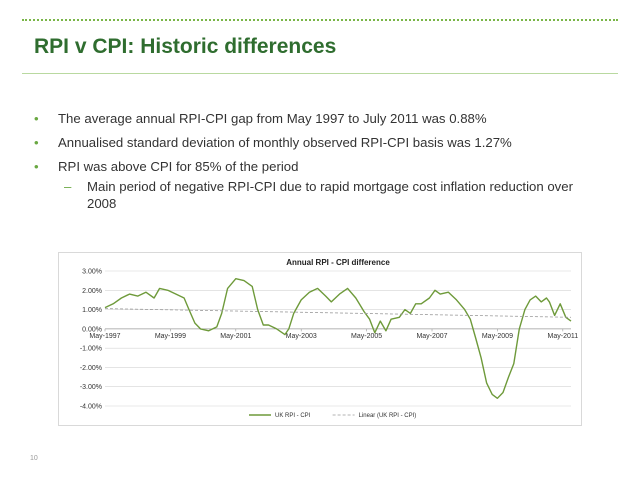  What do you see at coordinates (320, 20) in the screenshot?
I see `top-dotted-rule` at bounding box center [320, 20].